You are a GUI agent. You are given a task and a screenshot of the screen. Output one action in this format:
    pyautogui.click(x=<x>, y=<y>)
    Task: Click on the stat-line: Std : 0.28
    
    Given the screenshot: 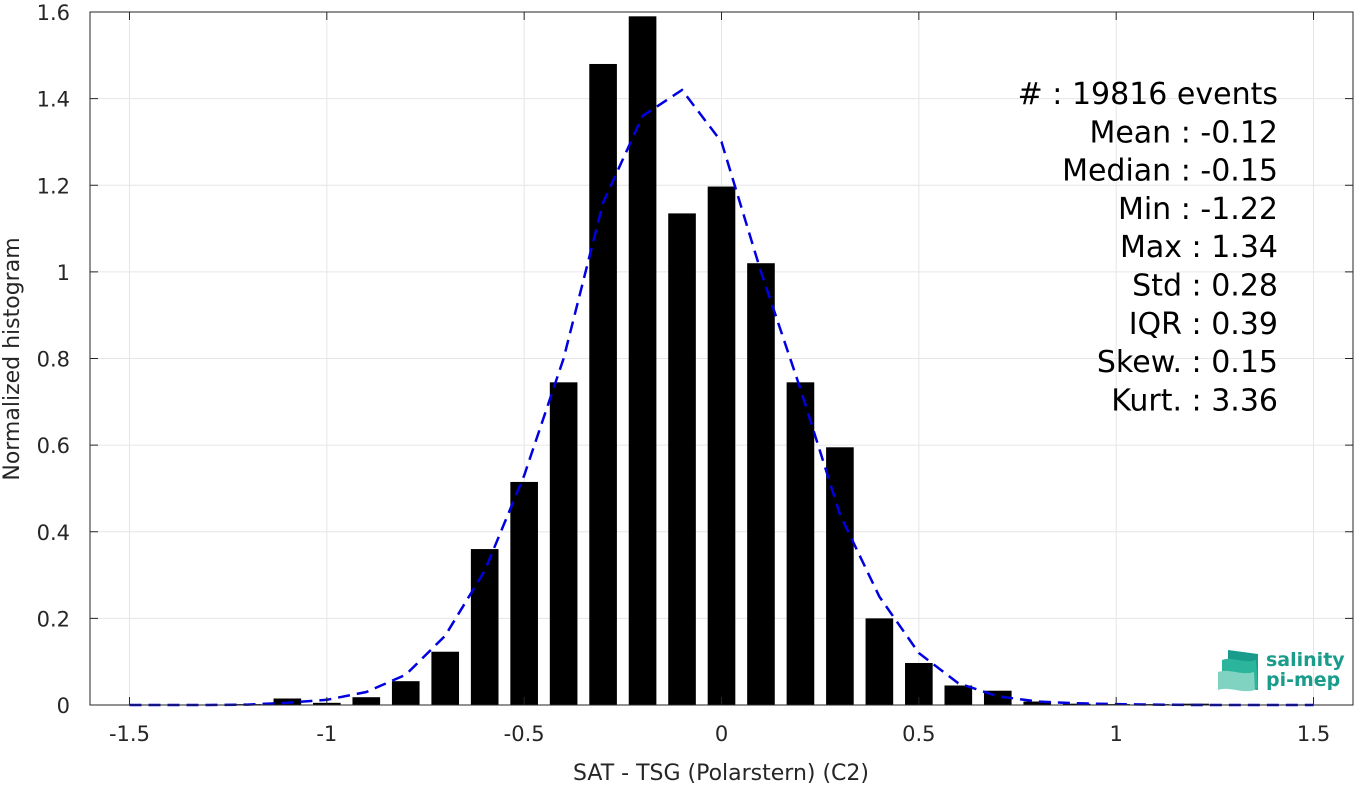 What is the action you would take?
    pyautogui.click(x=1205, y=286)
    